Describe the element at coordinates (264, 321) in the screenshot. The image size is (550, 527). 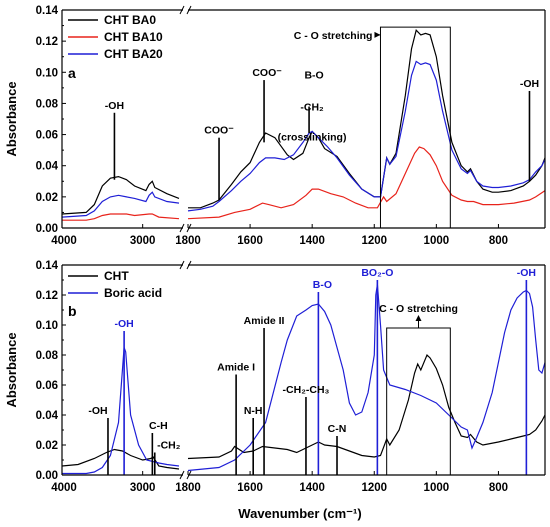
I see `annotation-label: Amide II` at that location.